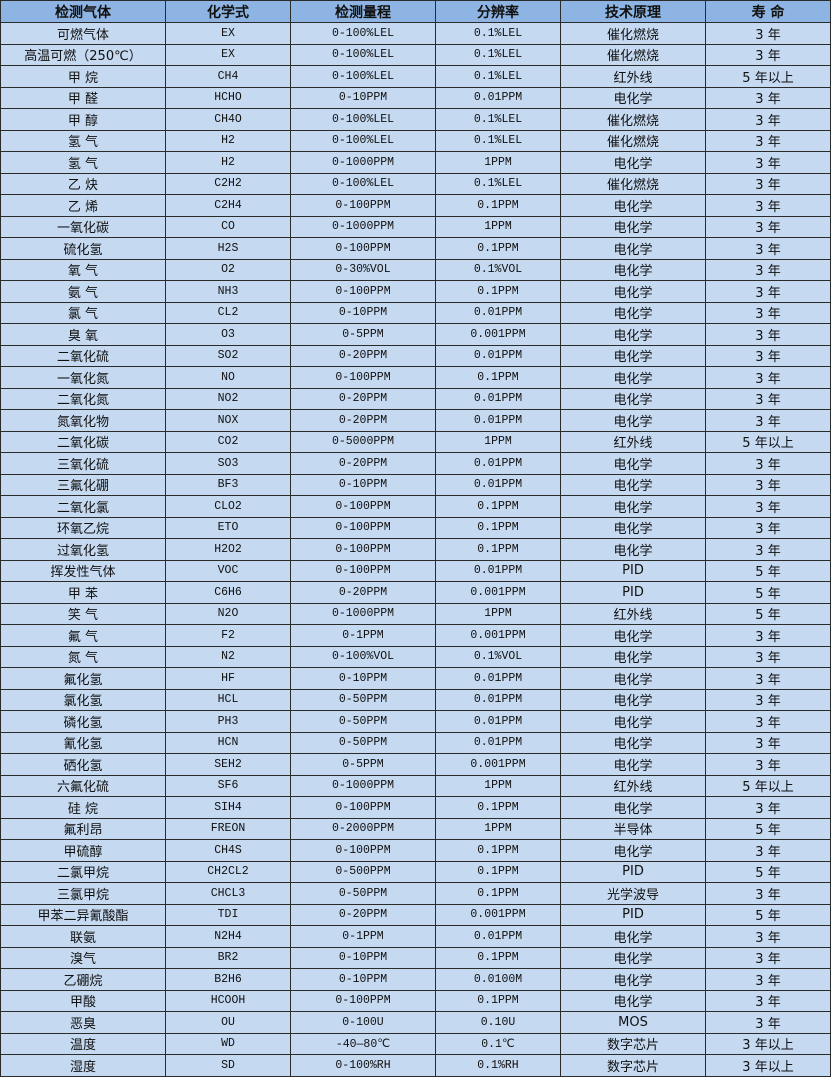 The image size is (831, 1077). What do you see at coordinates (415, 97) in the screenshot?
I see `table-row: 甲 醛 HCHO 0-10PPM 0.01PPM 电化学 3 年` at bounding box center [415, 97].